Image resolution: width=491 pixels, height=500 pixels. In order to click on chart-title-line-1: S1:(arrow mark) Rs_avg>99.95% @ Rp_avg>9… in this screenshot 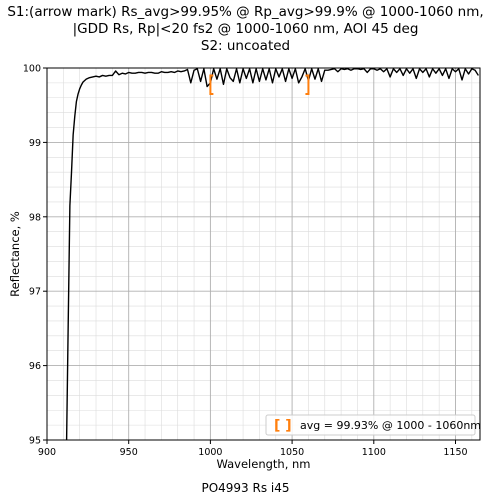, I will do `click(245, 12)`.